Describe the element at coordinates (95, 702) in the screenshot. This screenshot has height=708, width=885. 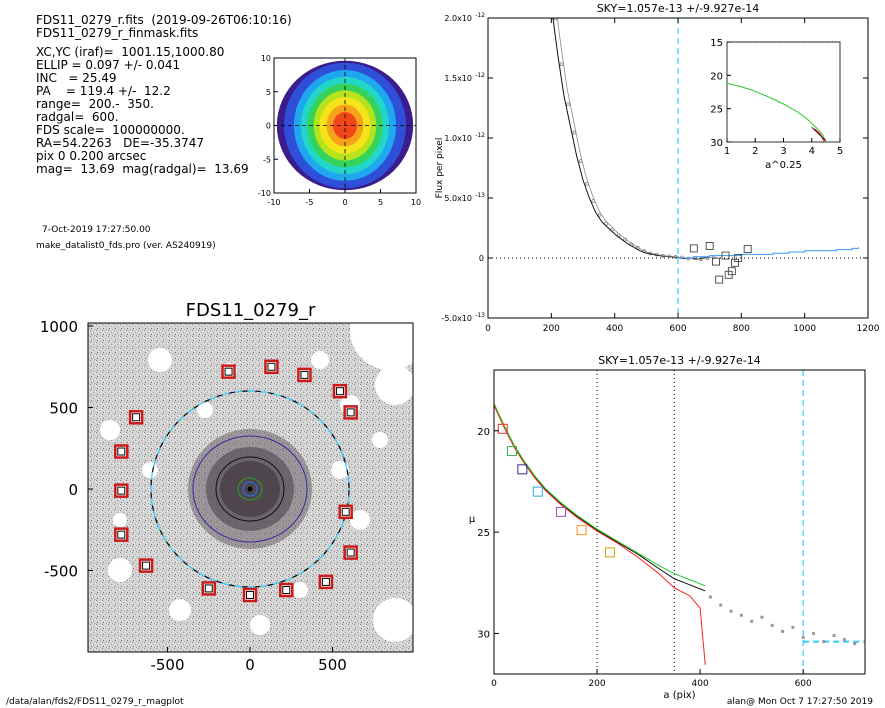
I see `footer-path: /data/alan/fds2/FDS11_0279_r_magplot` at that location.